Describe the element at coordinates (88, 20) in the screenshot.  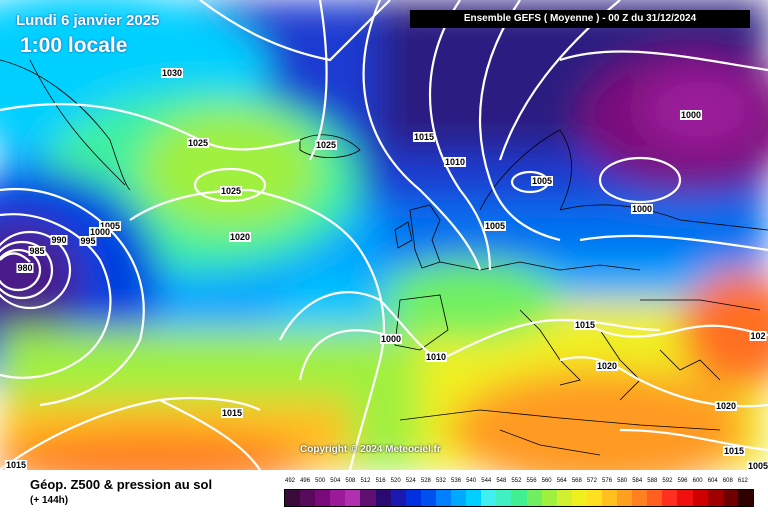
I see `forecast-date: Lundi 6 janvier 2025` at that location.